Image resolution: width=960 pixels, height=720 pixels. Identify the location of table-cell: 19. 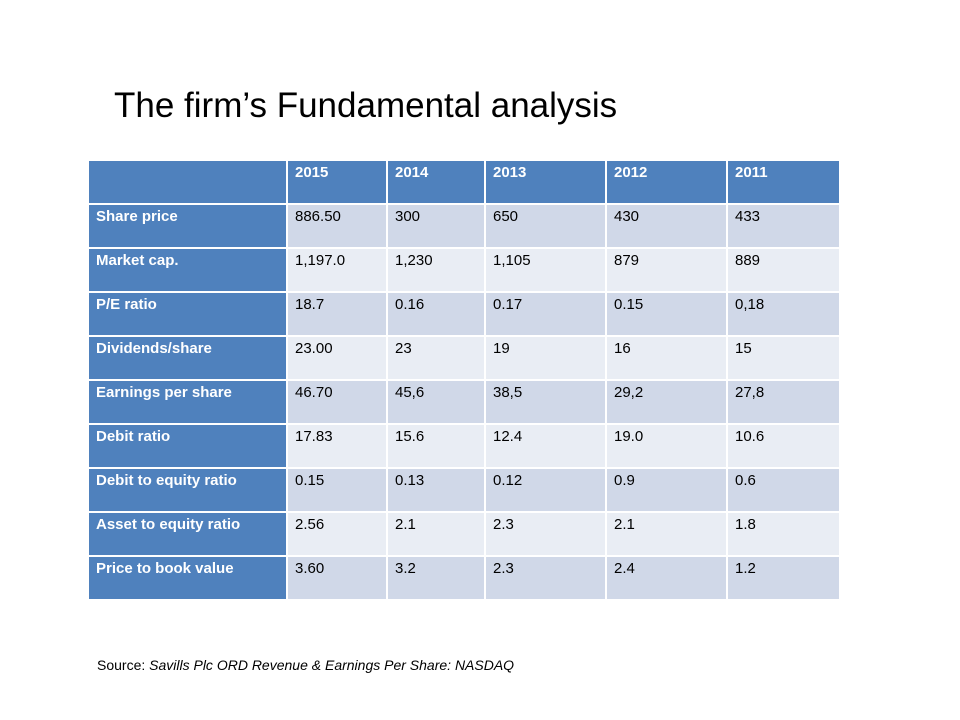
(545, 358).